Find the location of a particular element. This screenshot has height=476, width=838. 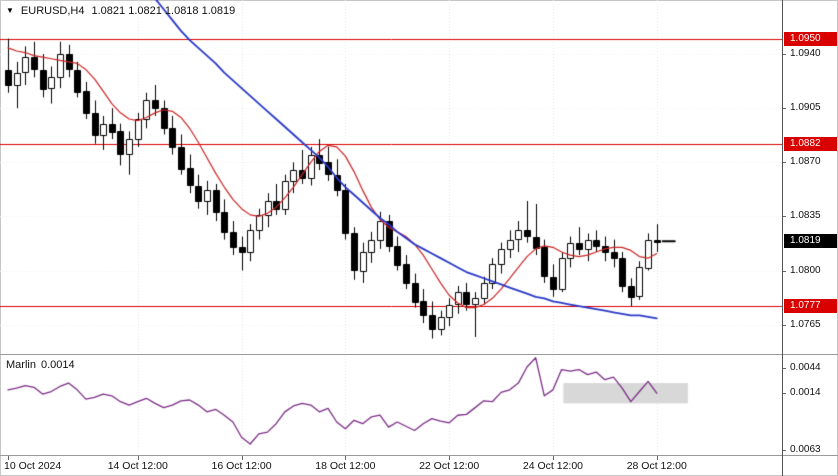

price-axis-label: 1.0800 is located at coordinates (805, 270).